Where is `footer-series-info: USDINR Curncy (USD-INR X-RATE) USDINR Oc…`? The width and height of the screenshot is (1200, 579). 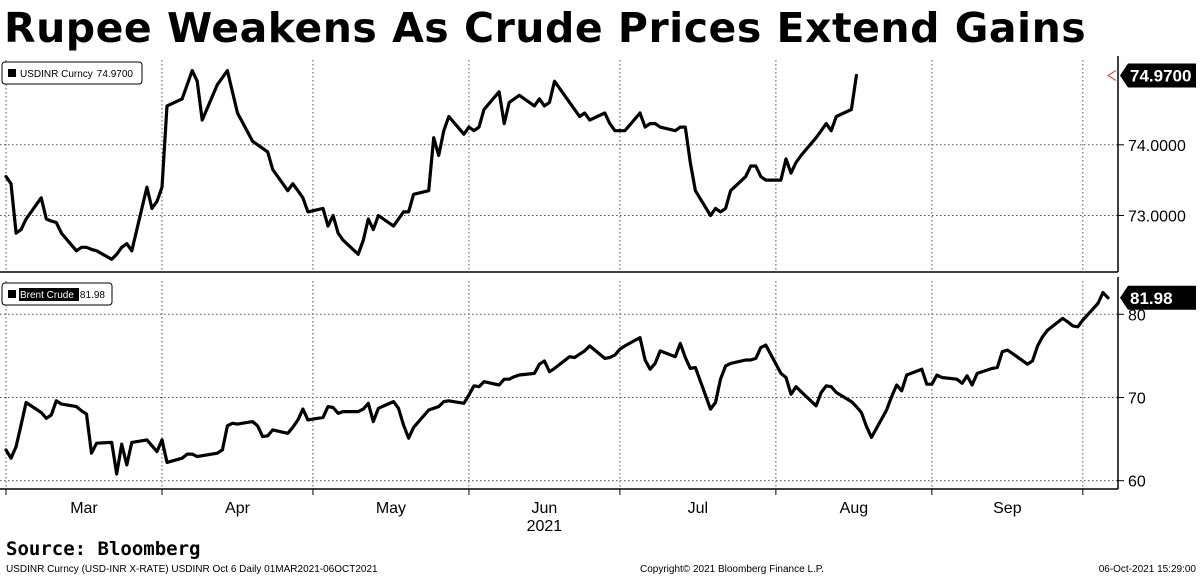
footer-series-info: USDINR Curncy (USD-INR X-RATE) USDINR Oc… is located at coordinates (192, 569).